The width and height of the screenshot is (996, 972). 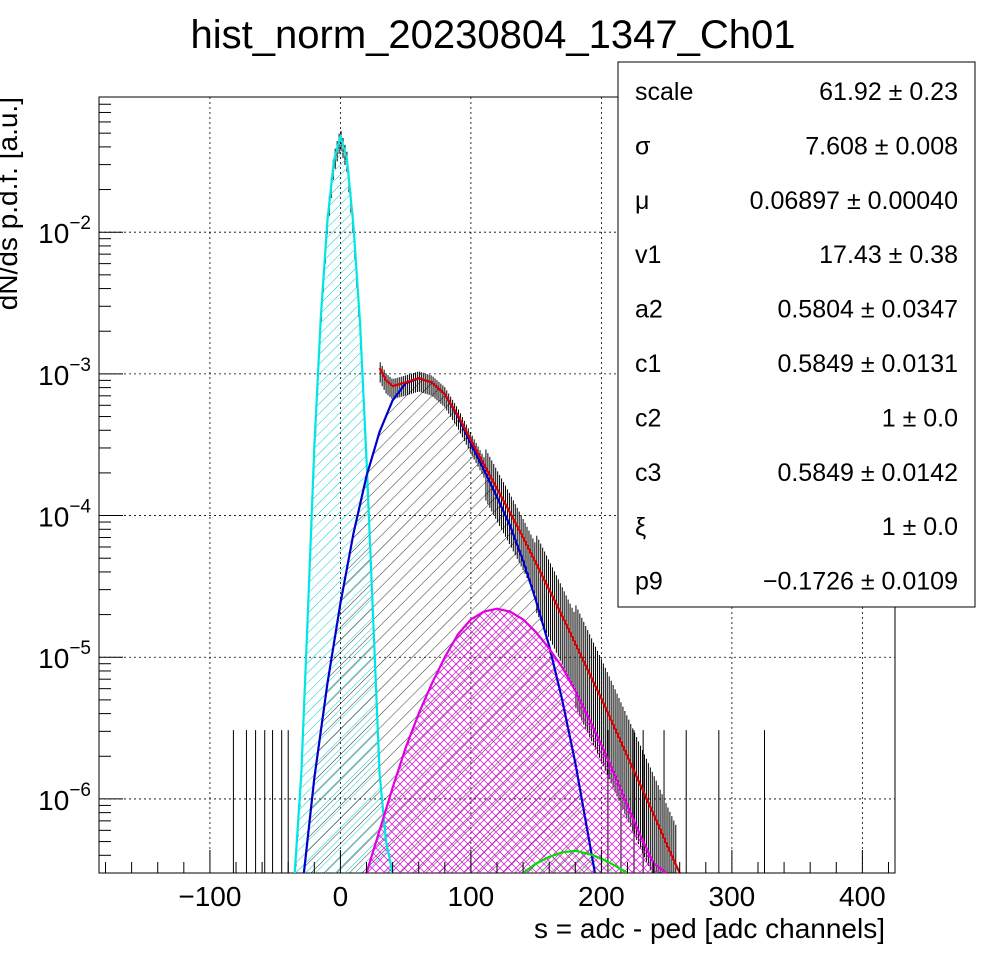 What do you see at coordinates (881, 146) in the screenshot?
I see `stats-param-value: 7.608 ± 0.008` at bounding box center [881, 146].